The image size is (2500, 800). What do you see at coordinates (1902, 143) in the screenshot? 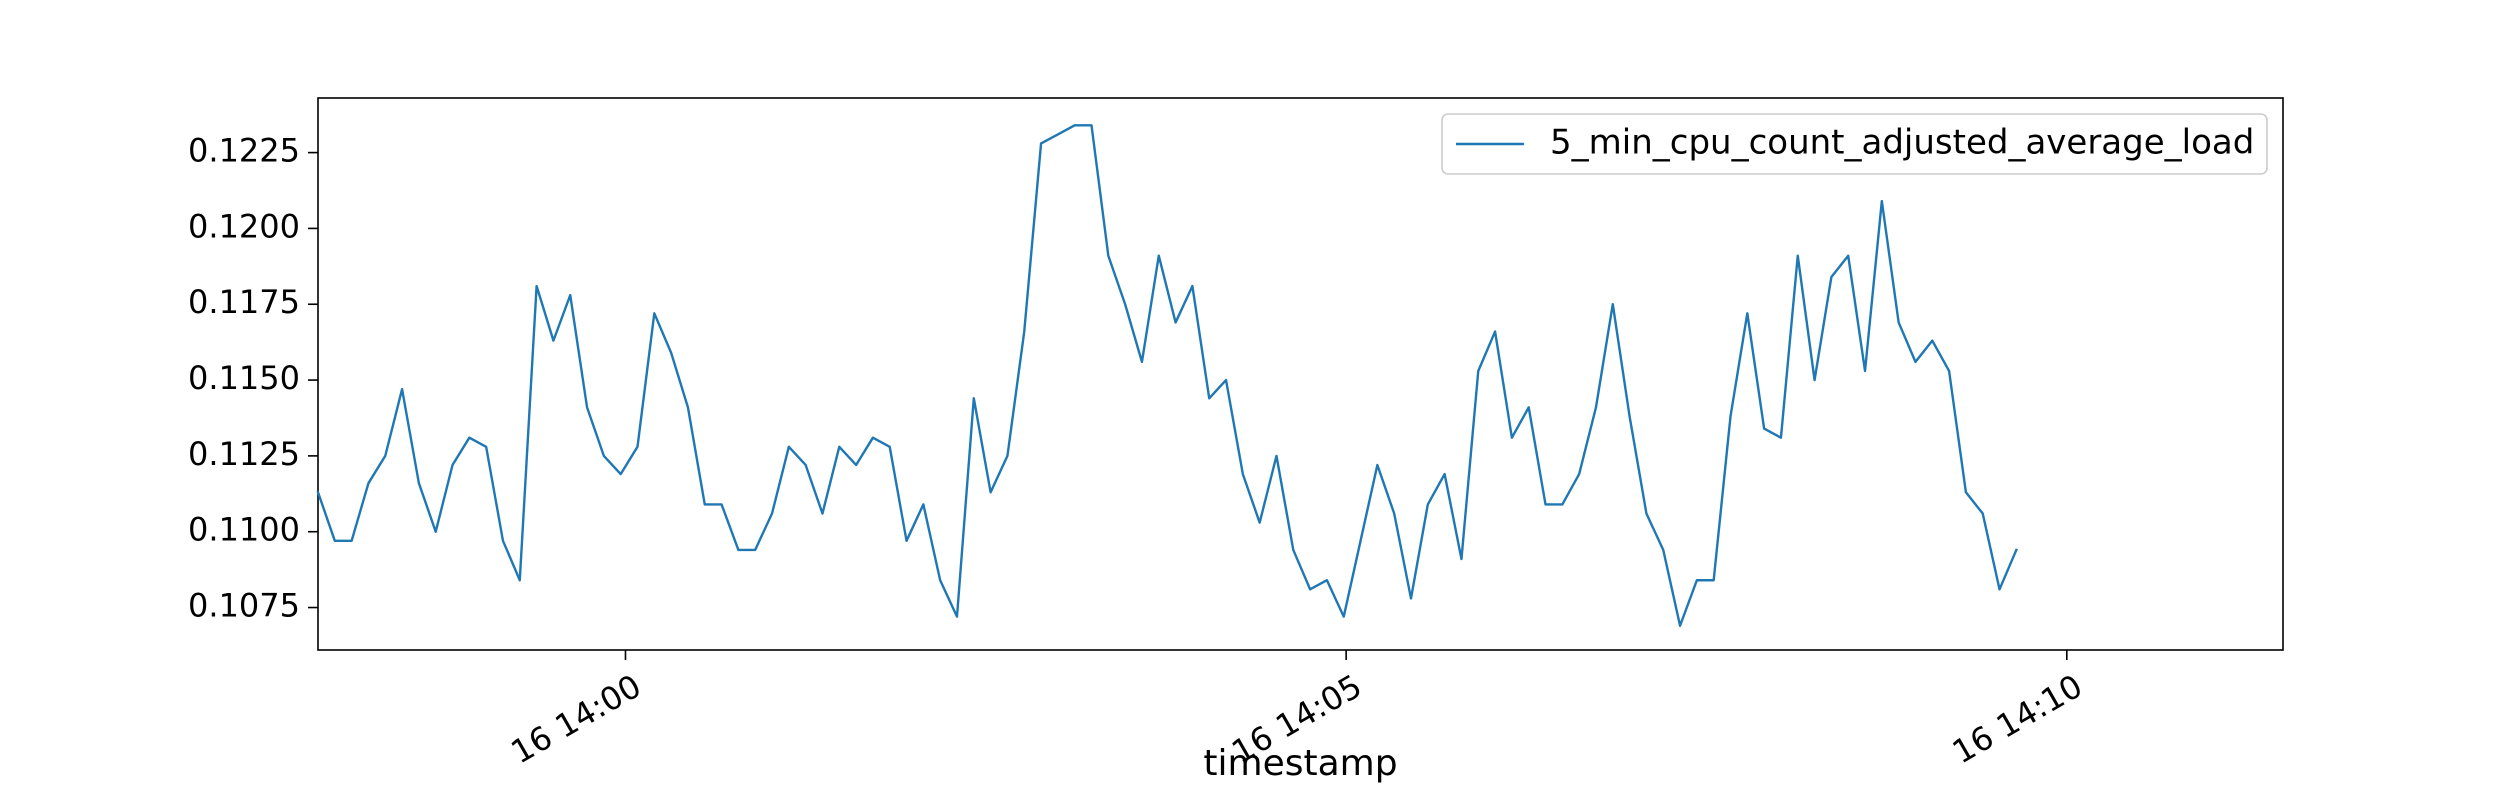
I see `legend-label: 5_min_cpu_count_adjusted_average_load` at bounding box center [1902, 143].